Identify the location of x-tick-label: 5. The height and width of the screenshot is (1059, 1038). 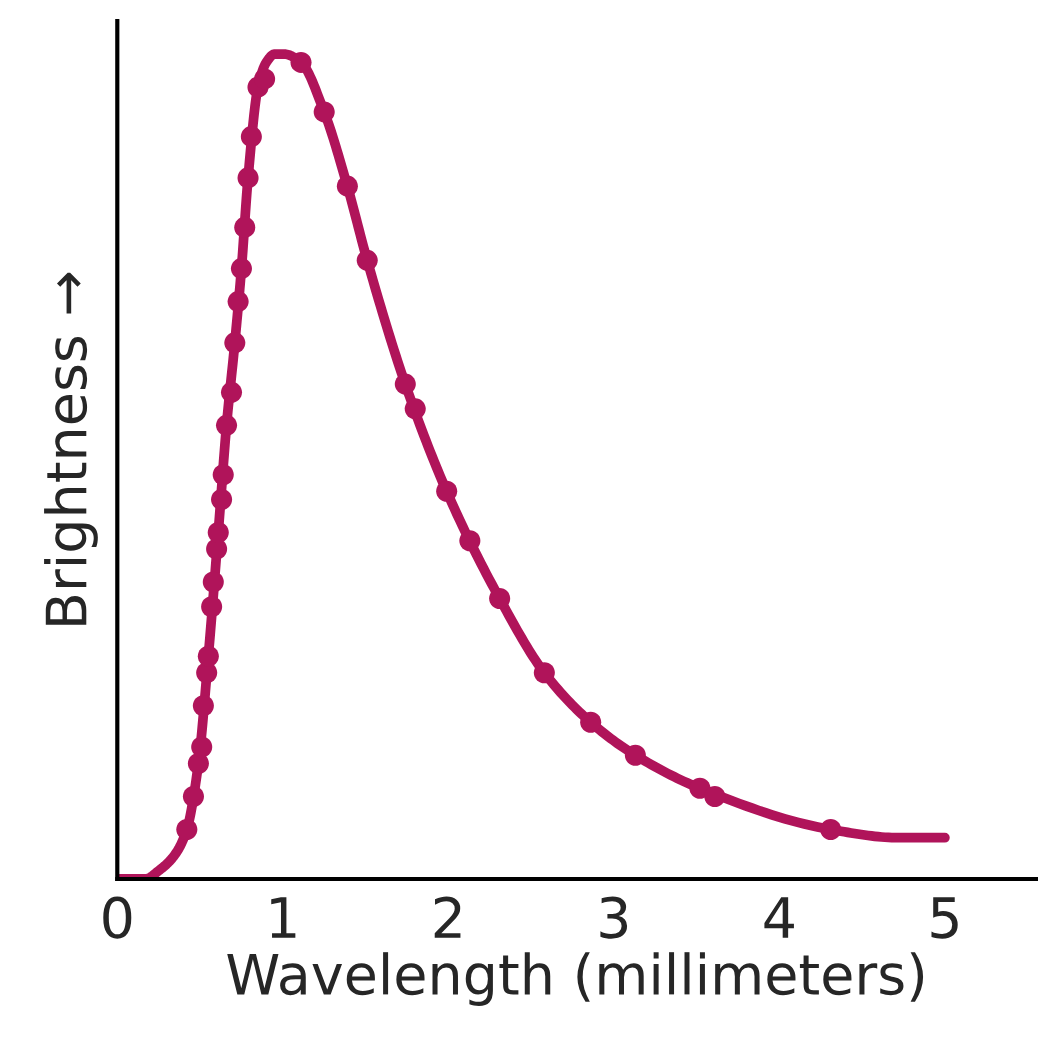
(944, 918).